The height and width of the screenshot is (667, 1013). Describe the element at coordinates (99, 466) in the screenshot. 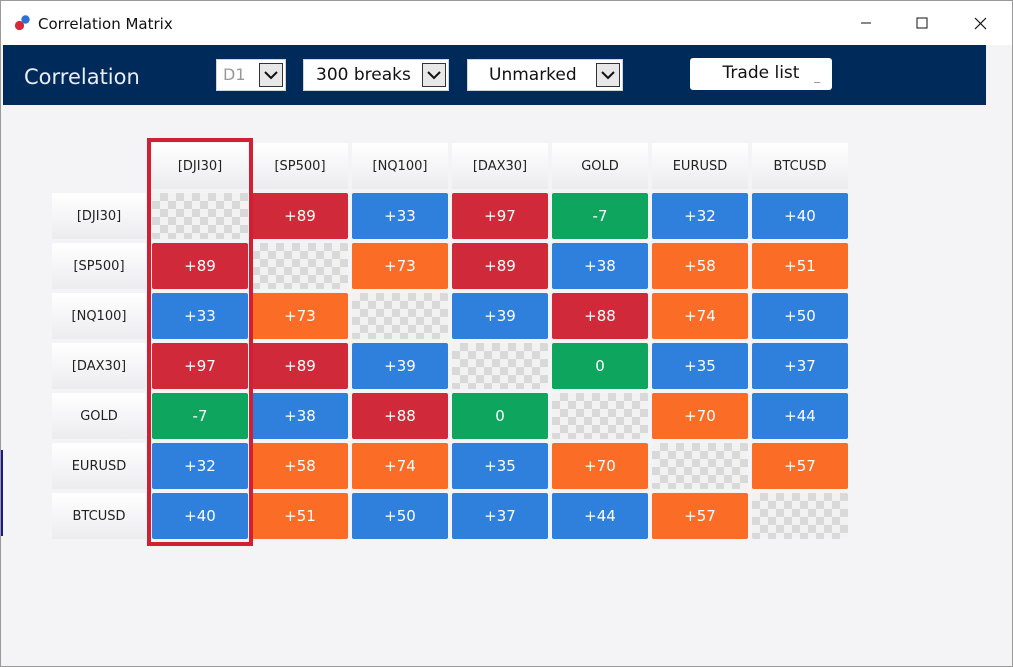

I see `row-header-eurusd: EURUSD` at that location.